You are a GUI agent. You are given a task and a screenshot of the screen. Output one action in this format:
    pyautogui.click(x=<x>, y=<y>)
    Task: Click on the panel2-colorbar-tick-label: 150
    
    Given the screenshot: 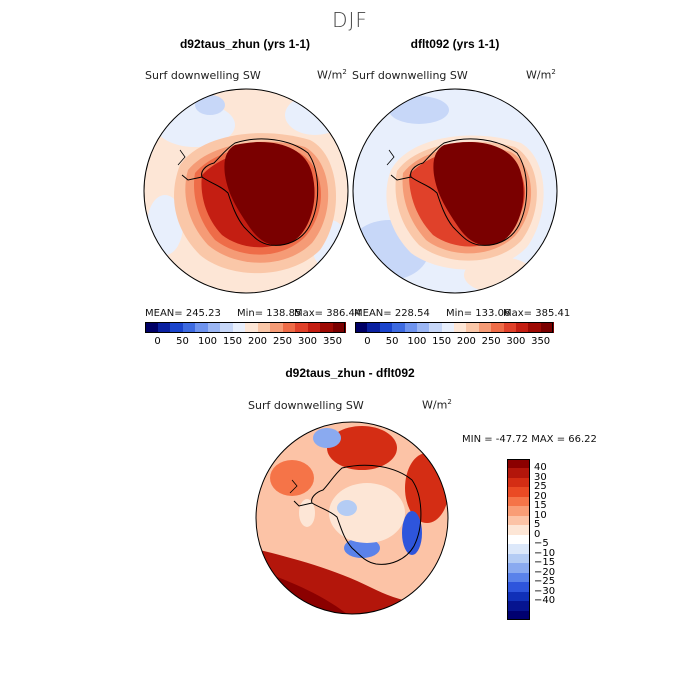 What is the action you would take?
    pyautogui.click(x=442, y=341)
    